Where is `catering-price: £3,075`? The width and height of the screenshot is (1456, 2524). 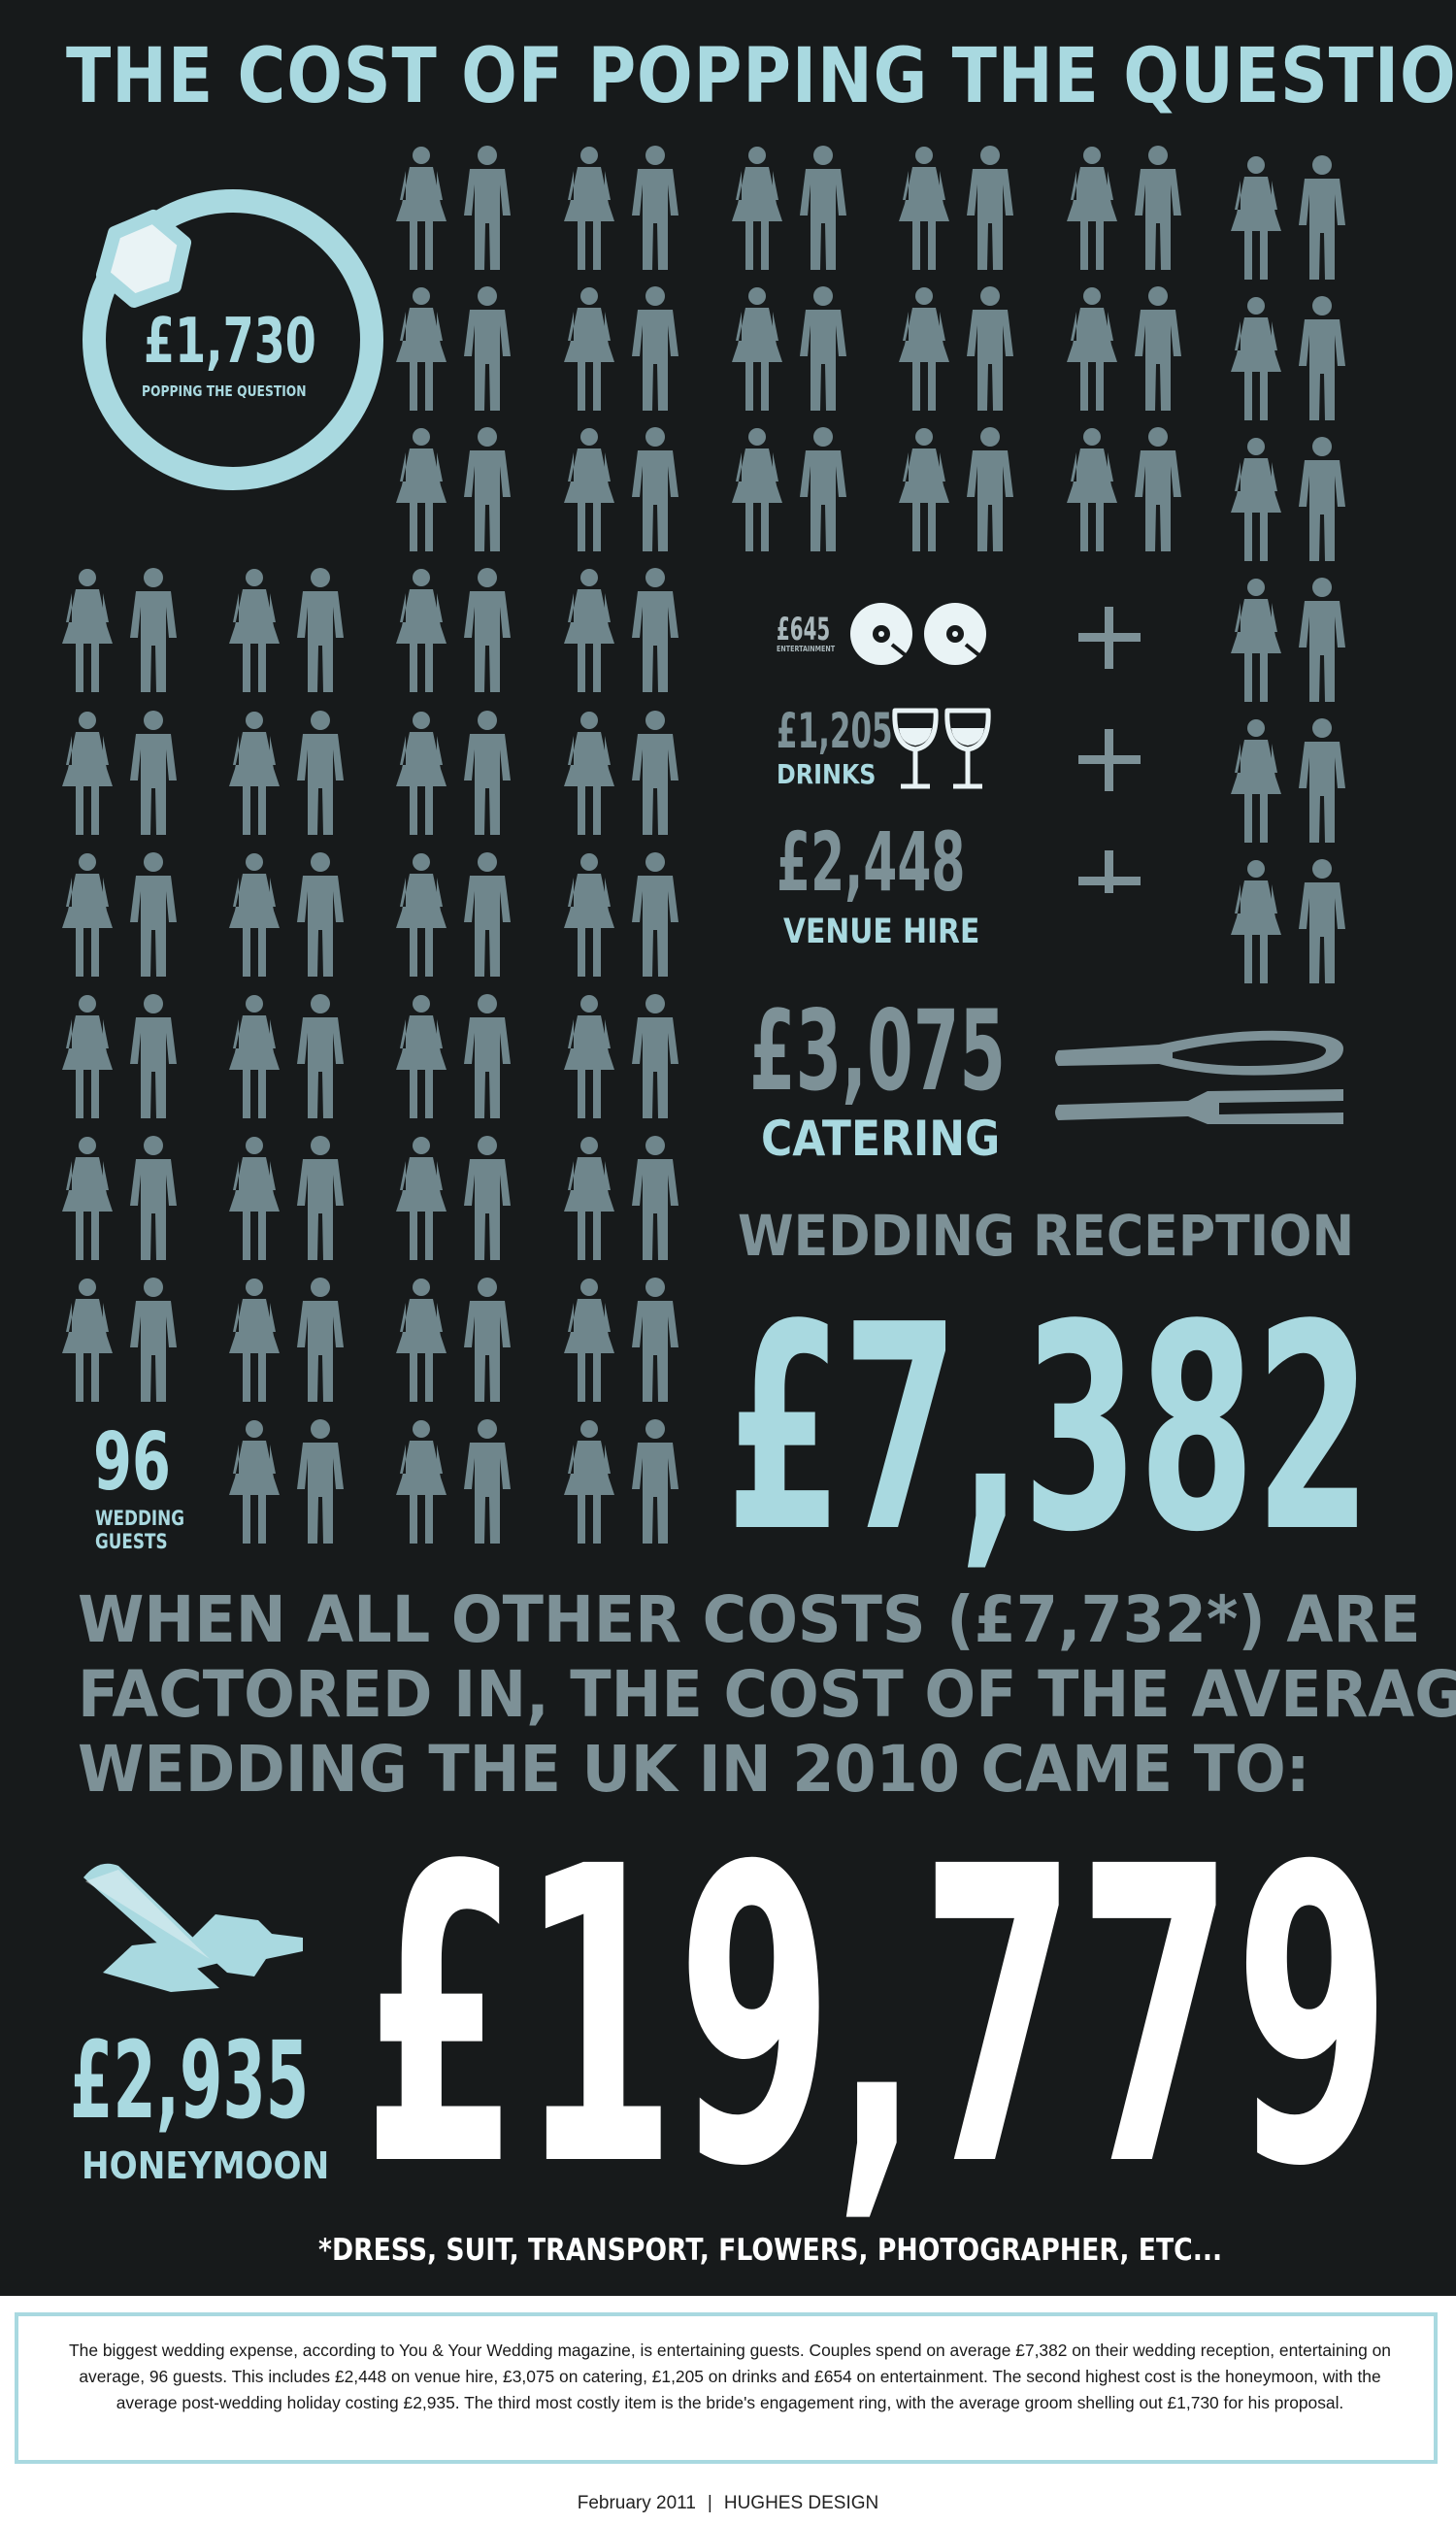
catering-price: £3,075 is located at coordinates (877, 1050).